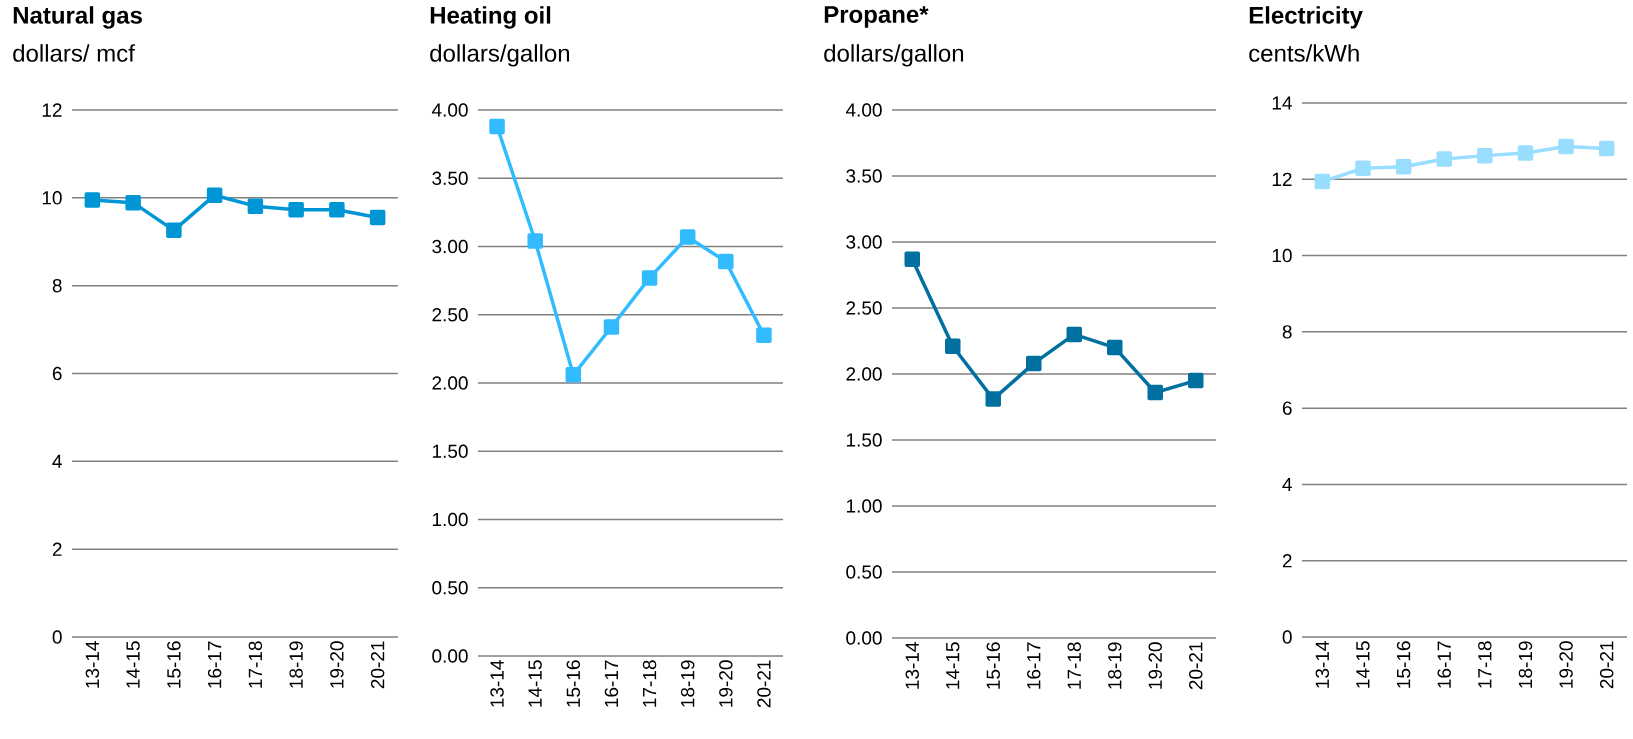 The image size is (1633, 739). What do you see at coordinates (74, 53) in the screenshot?
I see `chart-subtitle: dollars/ mcf` at bounding box center [74, 53].